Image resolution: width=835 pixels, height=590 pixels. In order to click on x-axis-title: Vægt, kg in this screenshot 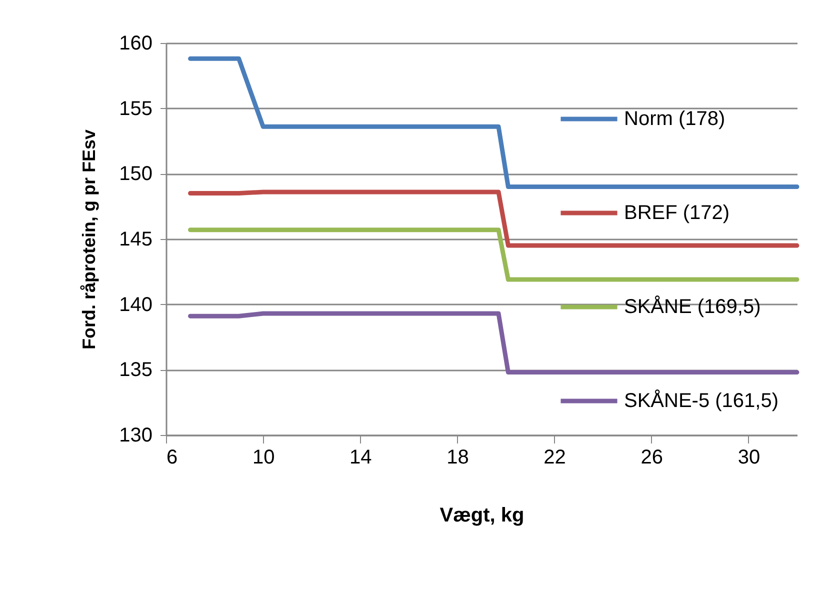, I will do `click(482, 515)`.